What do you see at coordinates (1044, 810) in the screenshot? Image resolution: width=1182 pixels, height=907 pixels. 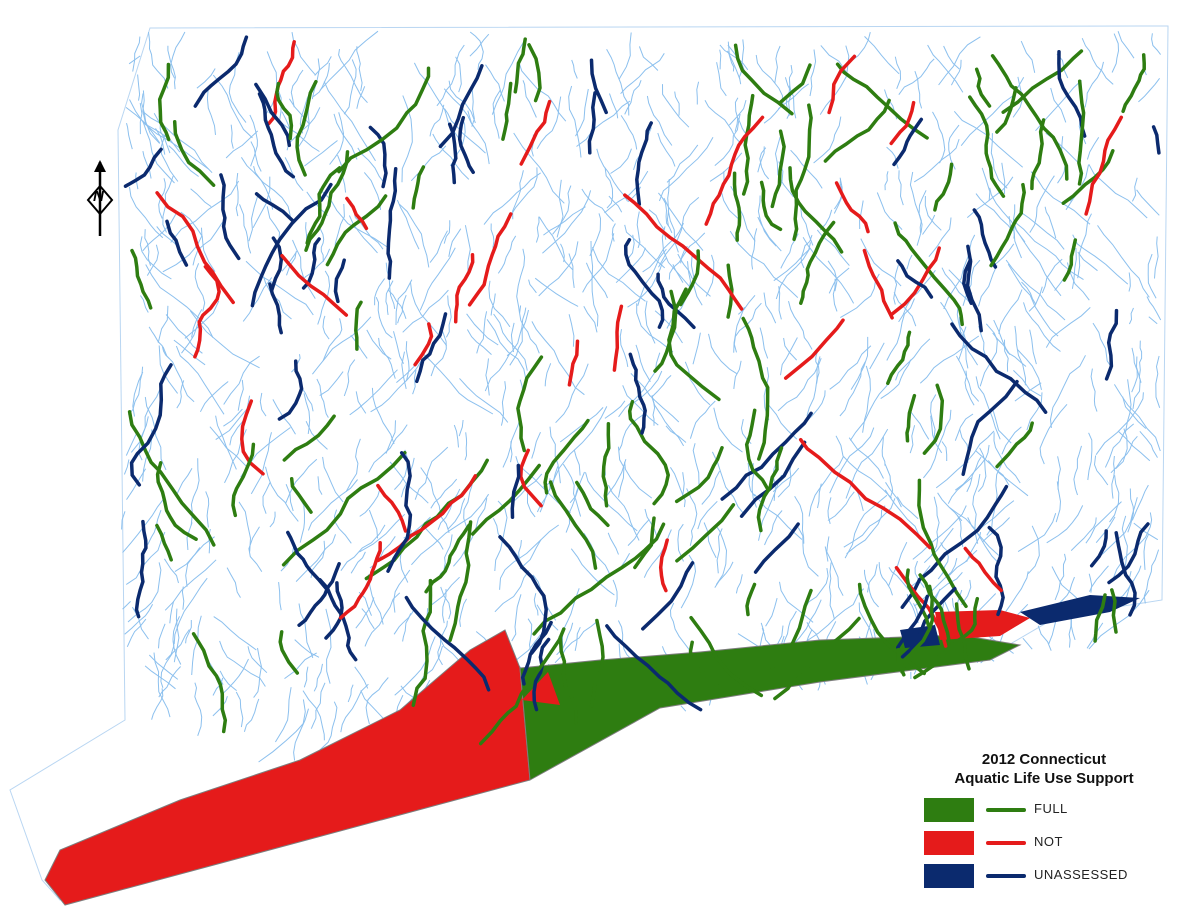 I see `legend-item-full: FULL` at bounding box center [1044, 810].